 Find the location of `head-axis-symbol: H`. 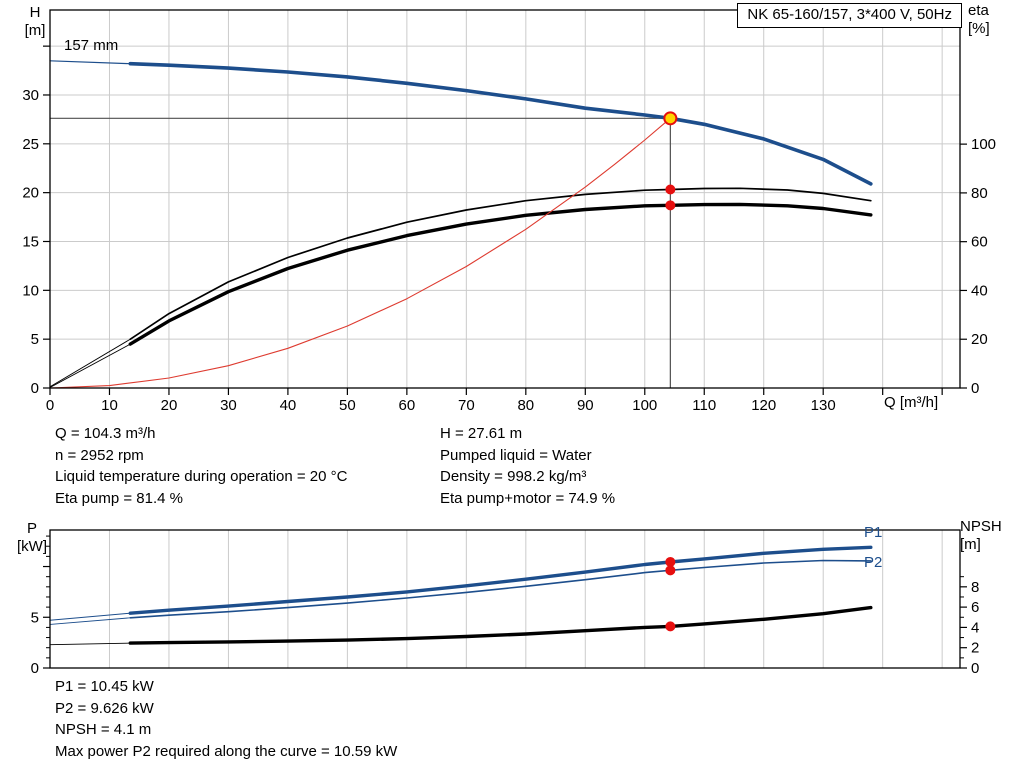

head-axis-symbol: H is located at coordinates (35, 12).